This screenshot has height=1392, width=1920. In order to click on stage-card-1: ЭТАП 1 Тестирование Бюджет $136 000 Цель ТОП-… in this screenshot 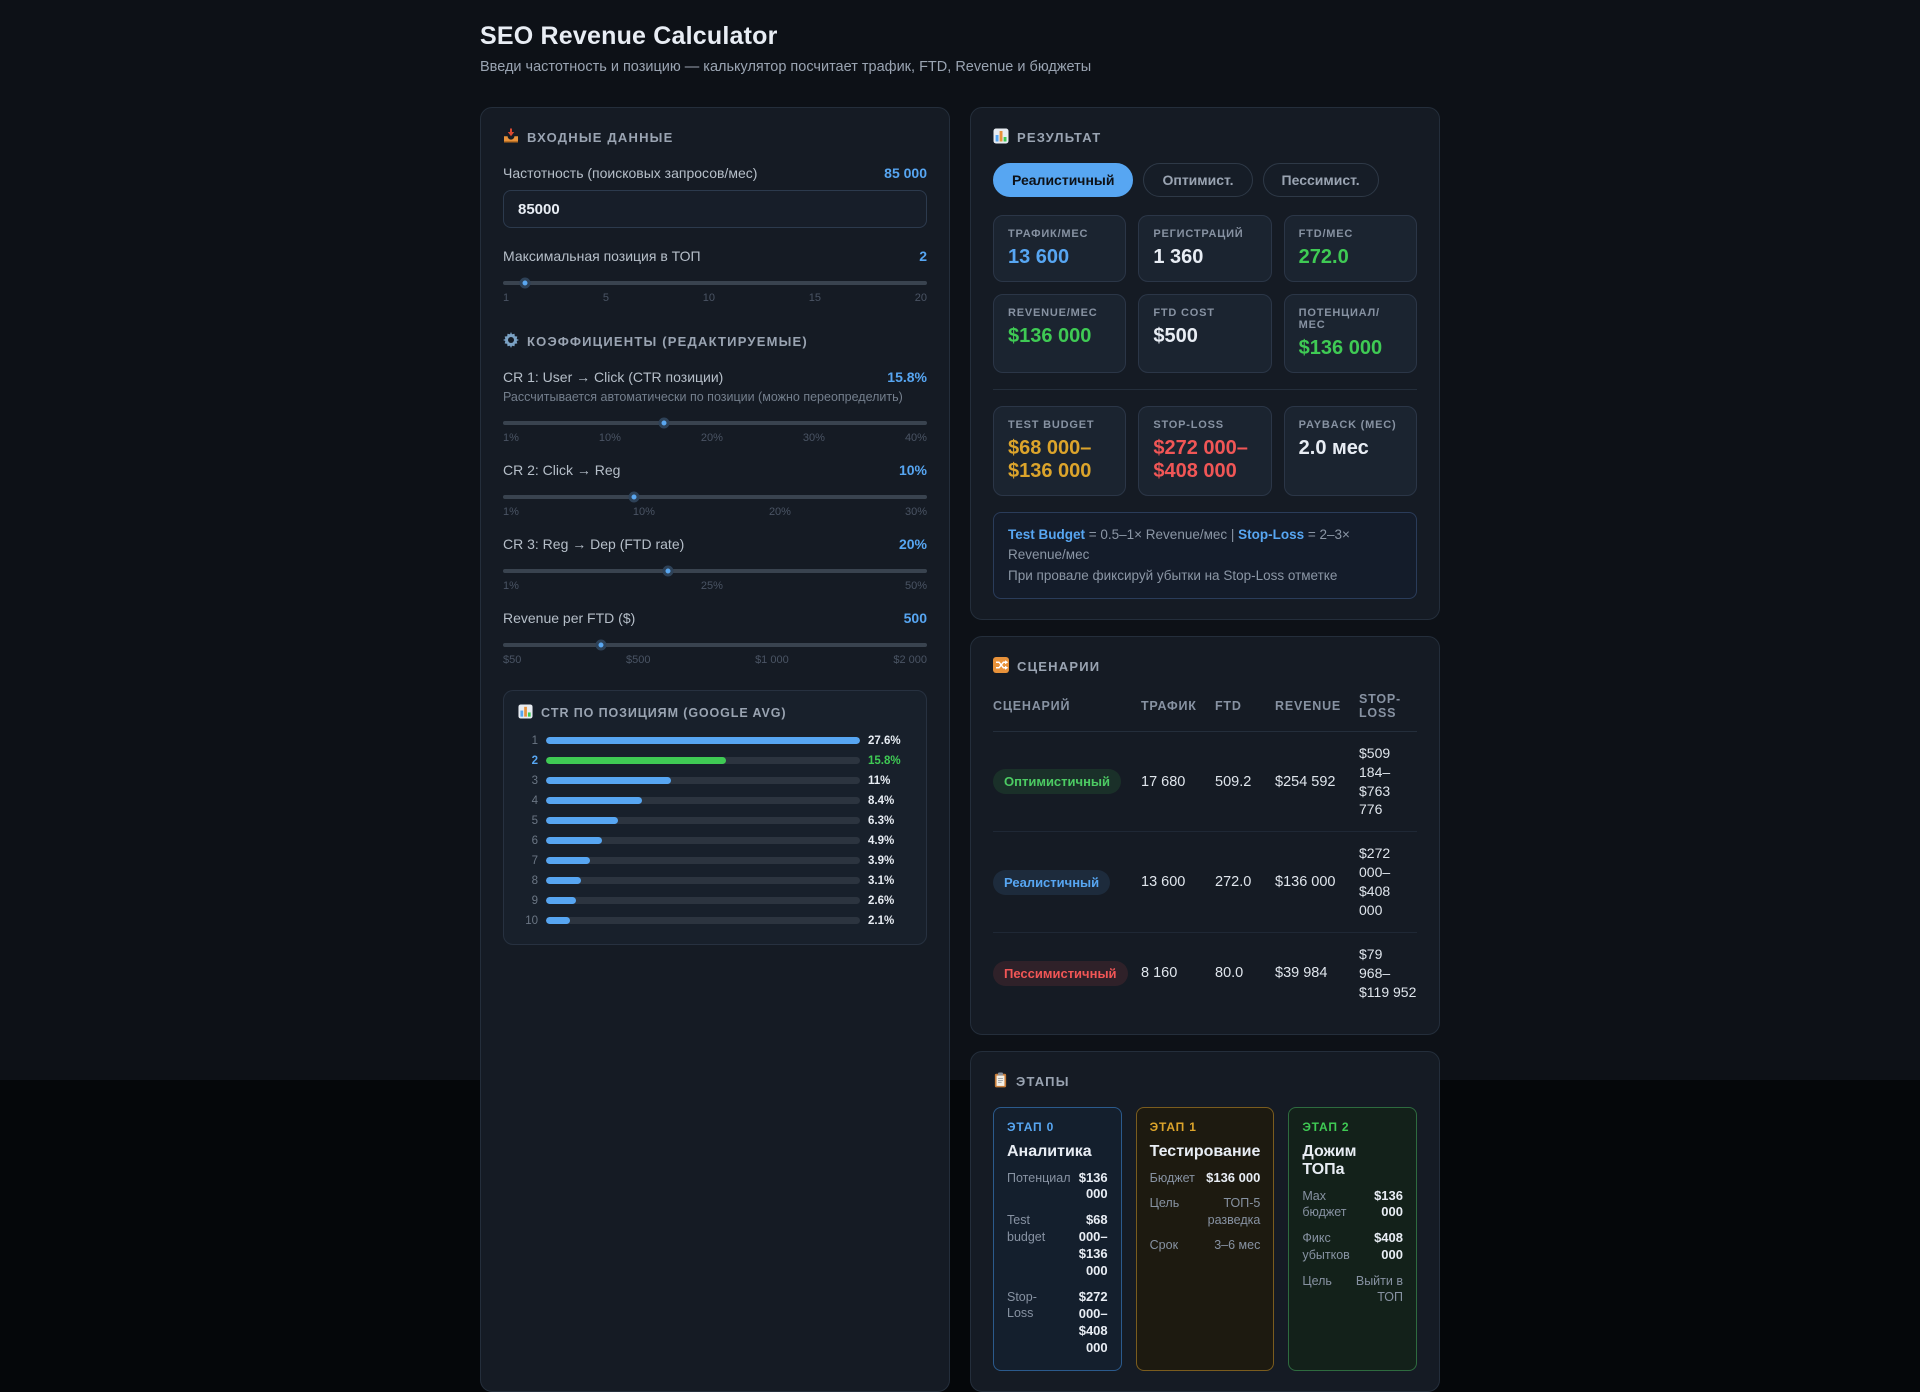, I will do `click(1205, 1239)`.